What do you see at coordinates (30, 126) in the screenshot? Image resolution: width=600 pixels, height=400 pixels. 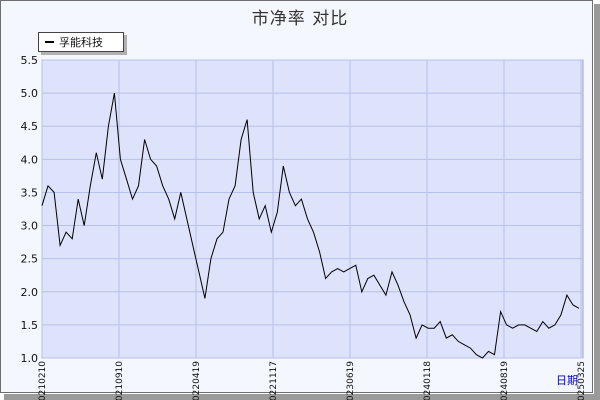 I see `y-tick-label: 4.5` at bounding box center [30, 126].